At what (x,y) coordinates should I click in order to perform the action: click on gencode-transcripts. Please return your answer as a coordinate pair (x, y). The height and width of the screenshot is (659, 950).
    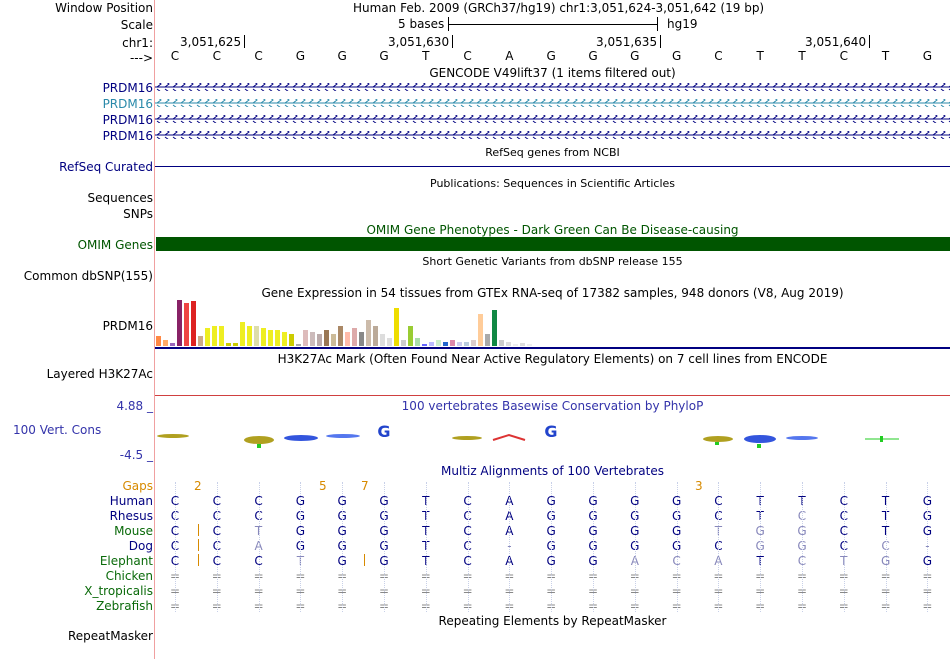
    Looking at the image, I should click on (552, 112).